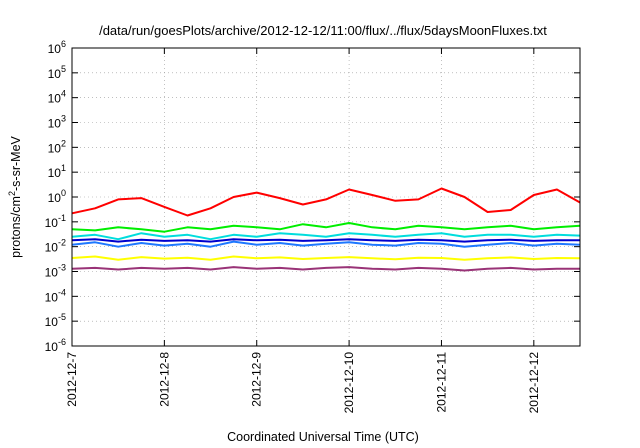  Describe the element at coordinates (349, 383) in the screenshot. I see `x-tick-label: 2012-12-10` at that location.